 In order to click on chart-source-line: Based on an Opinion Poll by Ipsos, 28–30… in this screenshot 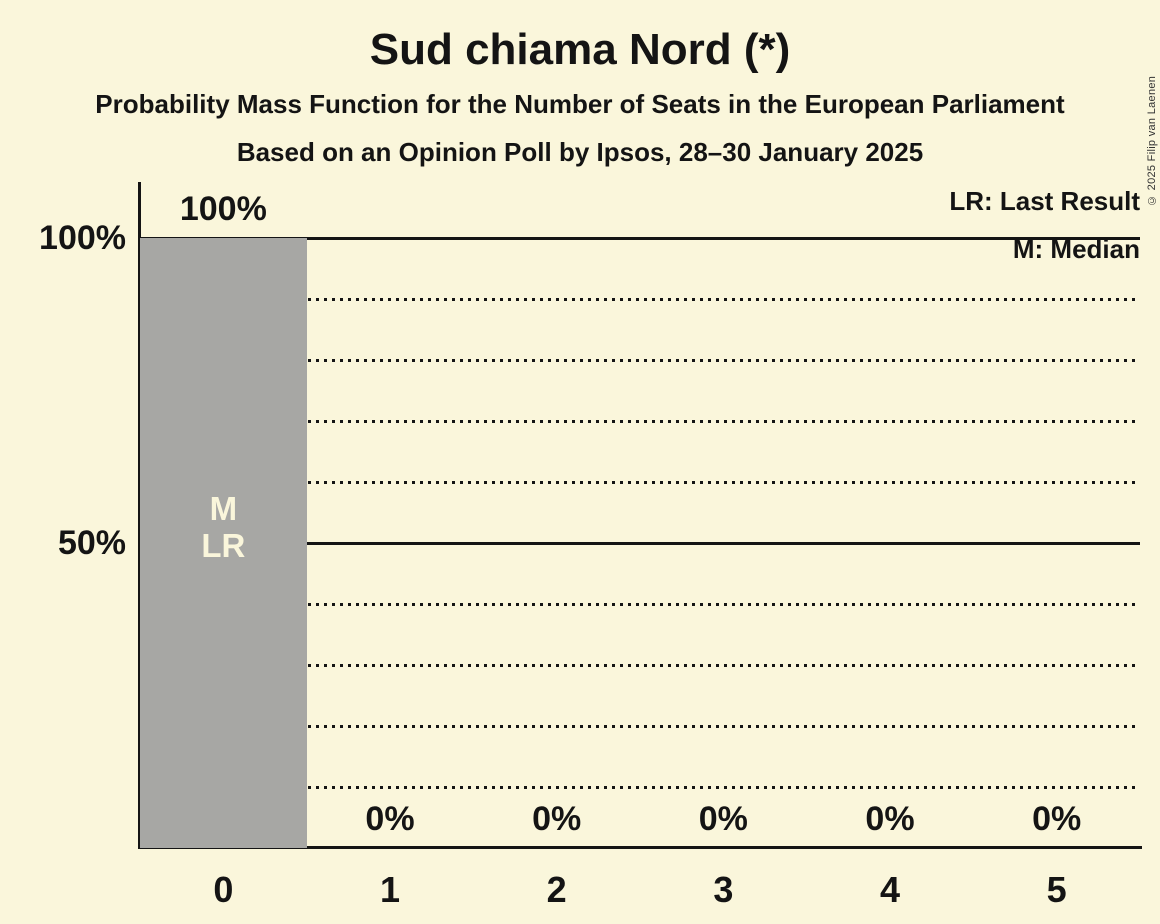, I will do `click(580, 152)`.